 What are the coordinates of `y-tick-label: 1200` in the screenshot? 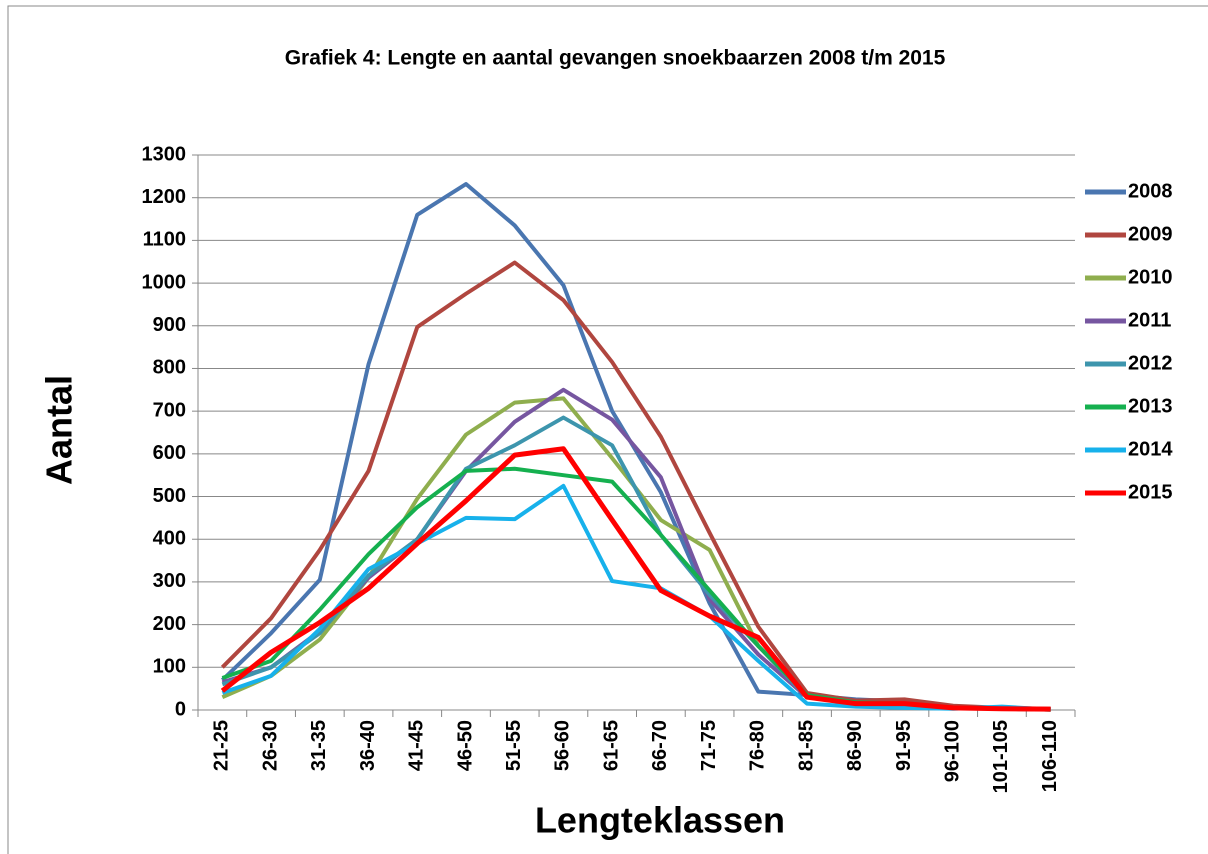 It's located at (164, 197).